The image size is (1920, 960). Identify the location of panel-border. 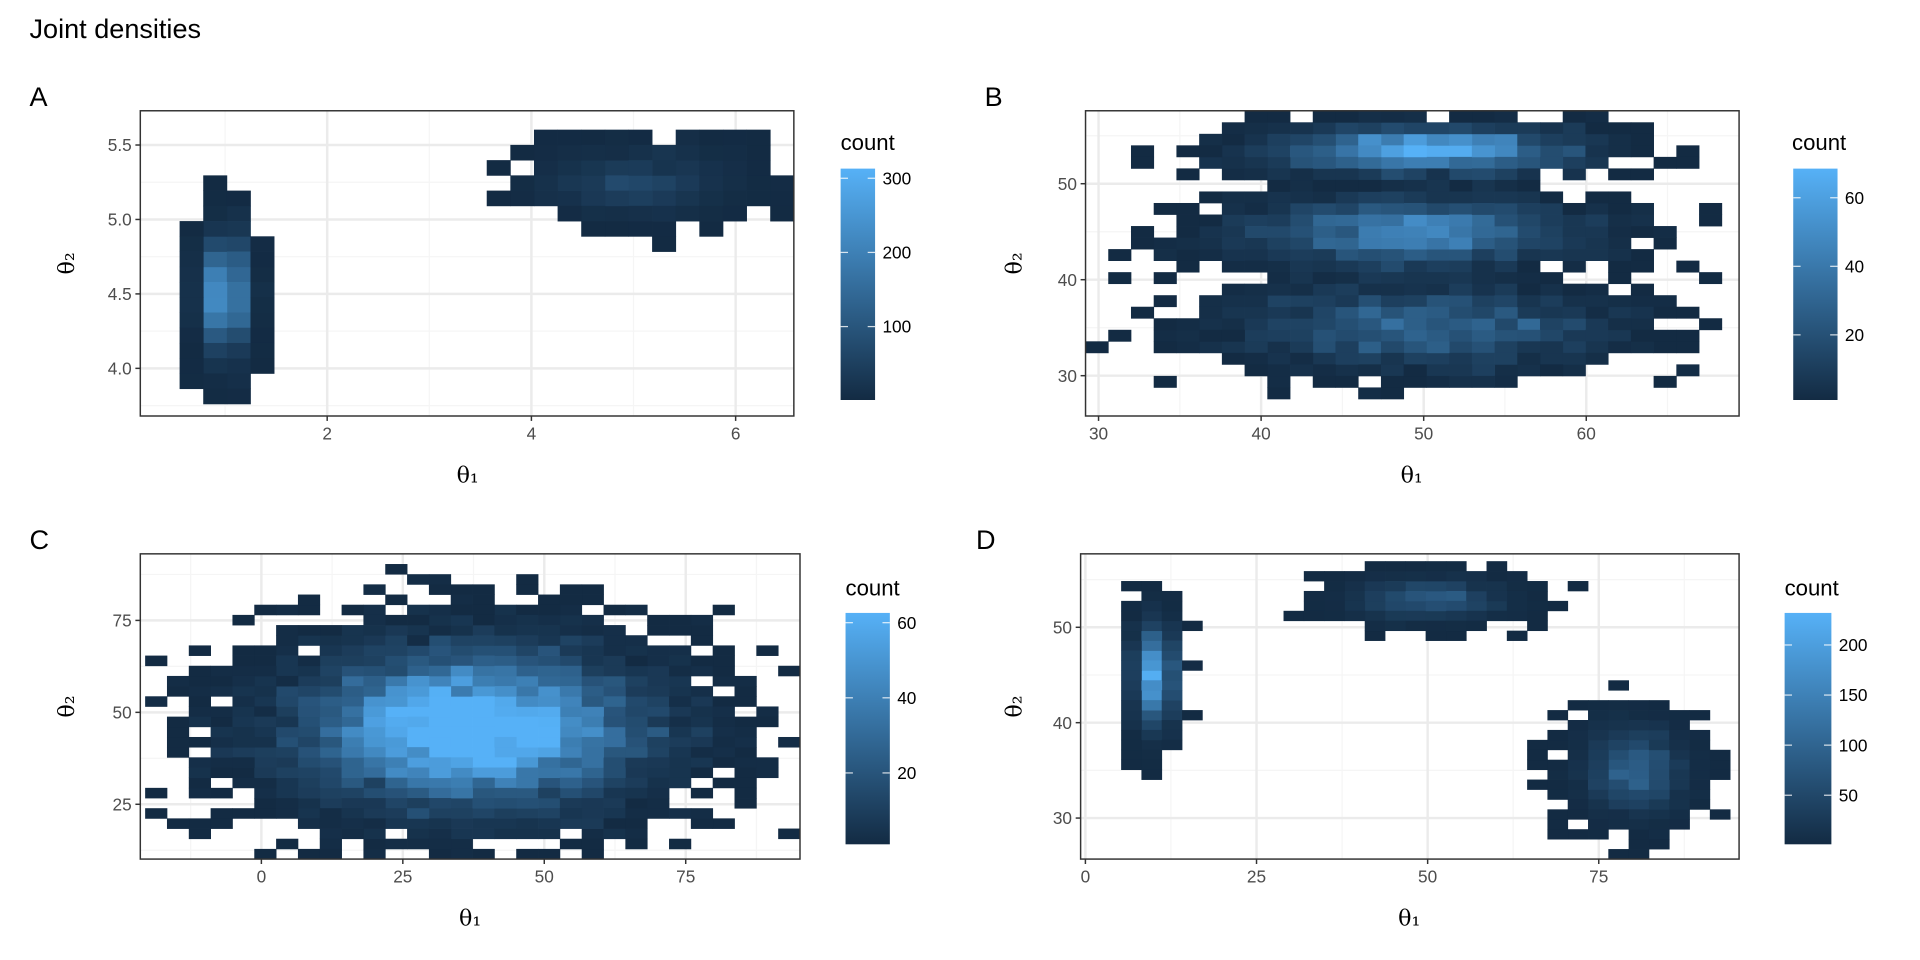
(470, 706).